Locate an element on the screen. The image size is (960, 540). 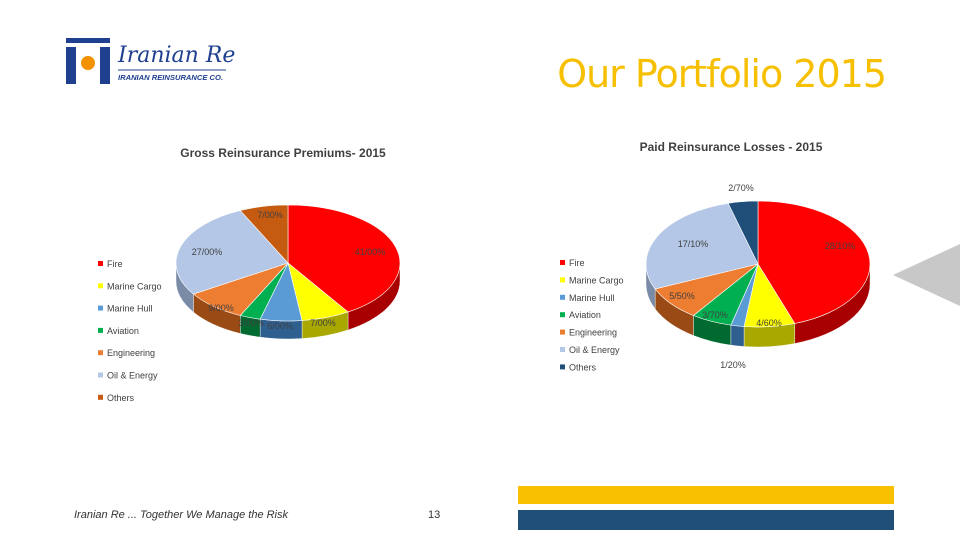
data-label-others: 7/00% is located at coordinates (270, 215).